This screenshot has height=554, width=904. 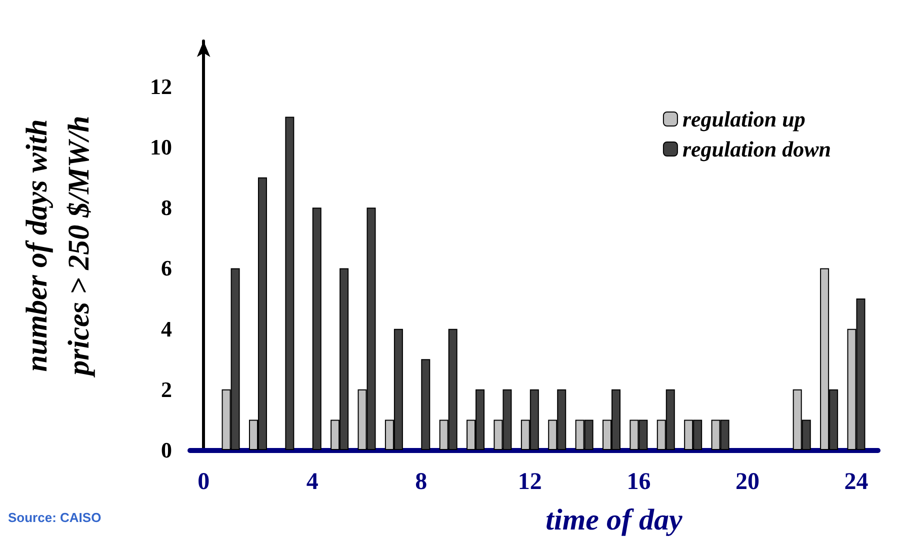 What do you see at coordinates (166, 389) in the screenshot?
I see `y-tick-label: 2` at bounding box center [166, 389].